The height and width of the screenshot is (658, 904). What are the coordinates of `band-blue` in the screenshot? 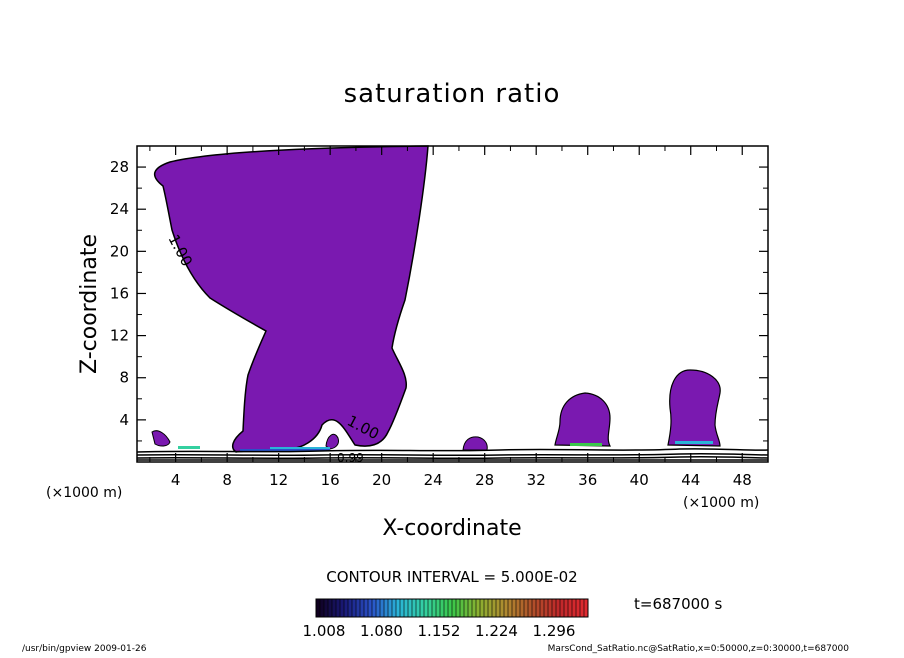 It's located at (285, 450).